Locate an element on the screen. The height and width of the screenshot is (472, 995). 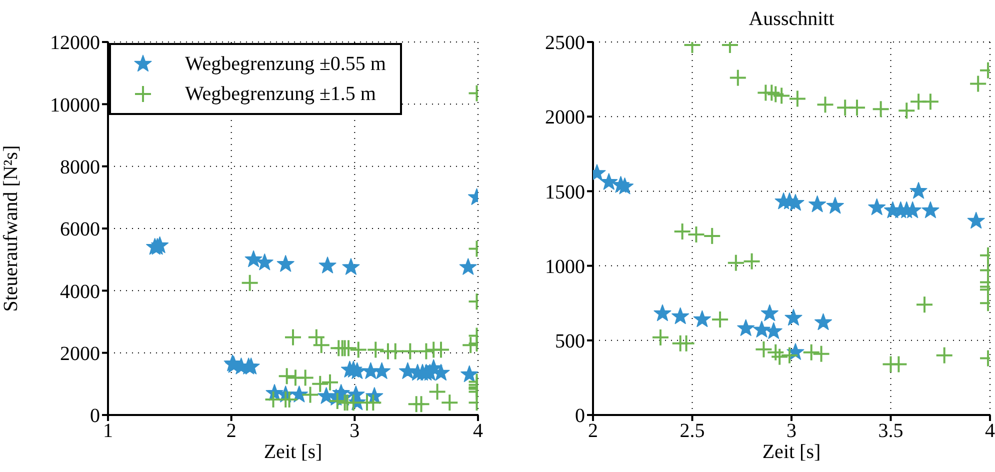
y-tick-label: 4000 is located at coordinates (80, 291).